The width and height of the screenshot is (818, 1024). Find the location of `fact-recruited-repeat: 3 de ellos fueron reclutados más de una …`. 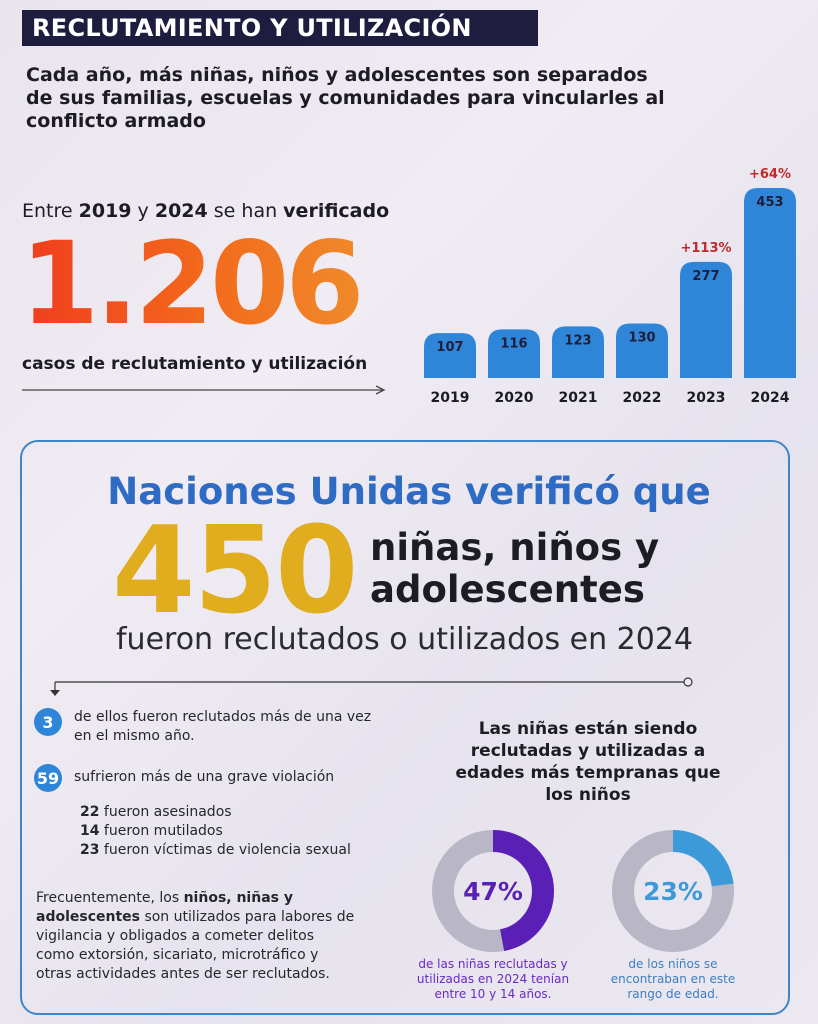

fact-recruited-repeat: 3 de ellos fueron reclutados más de una … is located at coordinates (204, 727).